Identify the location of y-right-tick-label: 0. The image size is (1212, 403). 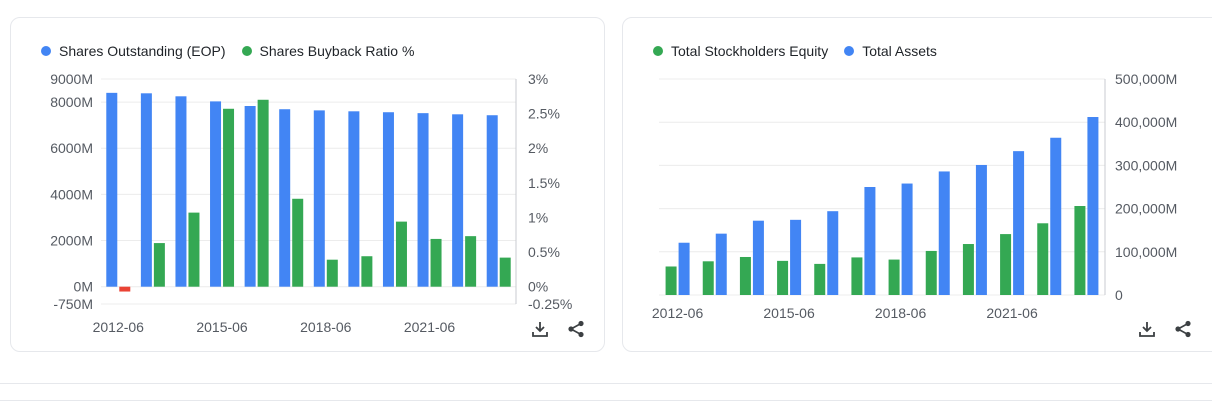
(1119, 295).